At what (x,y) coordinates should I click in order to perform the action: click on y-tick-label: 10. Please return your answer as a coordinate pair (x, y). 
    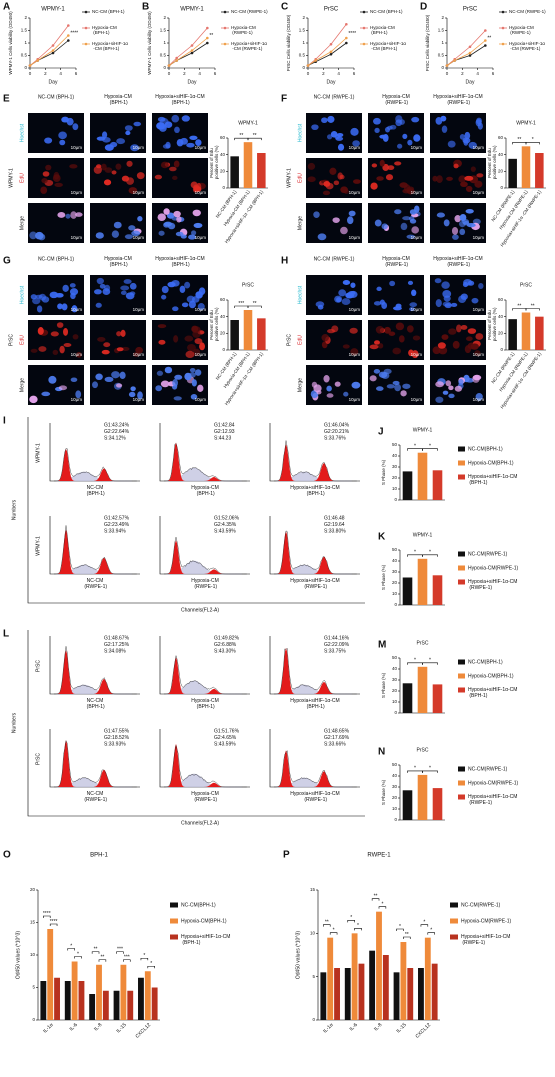
    Looking at the image, I should click on (313, 933).